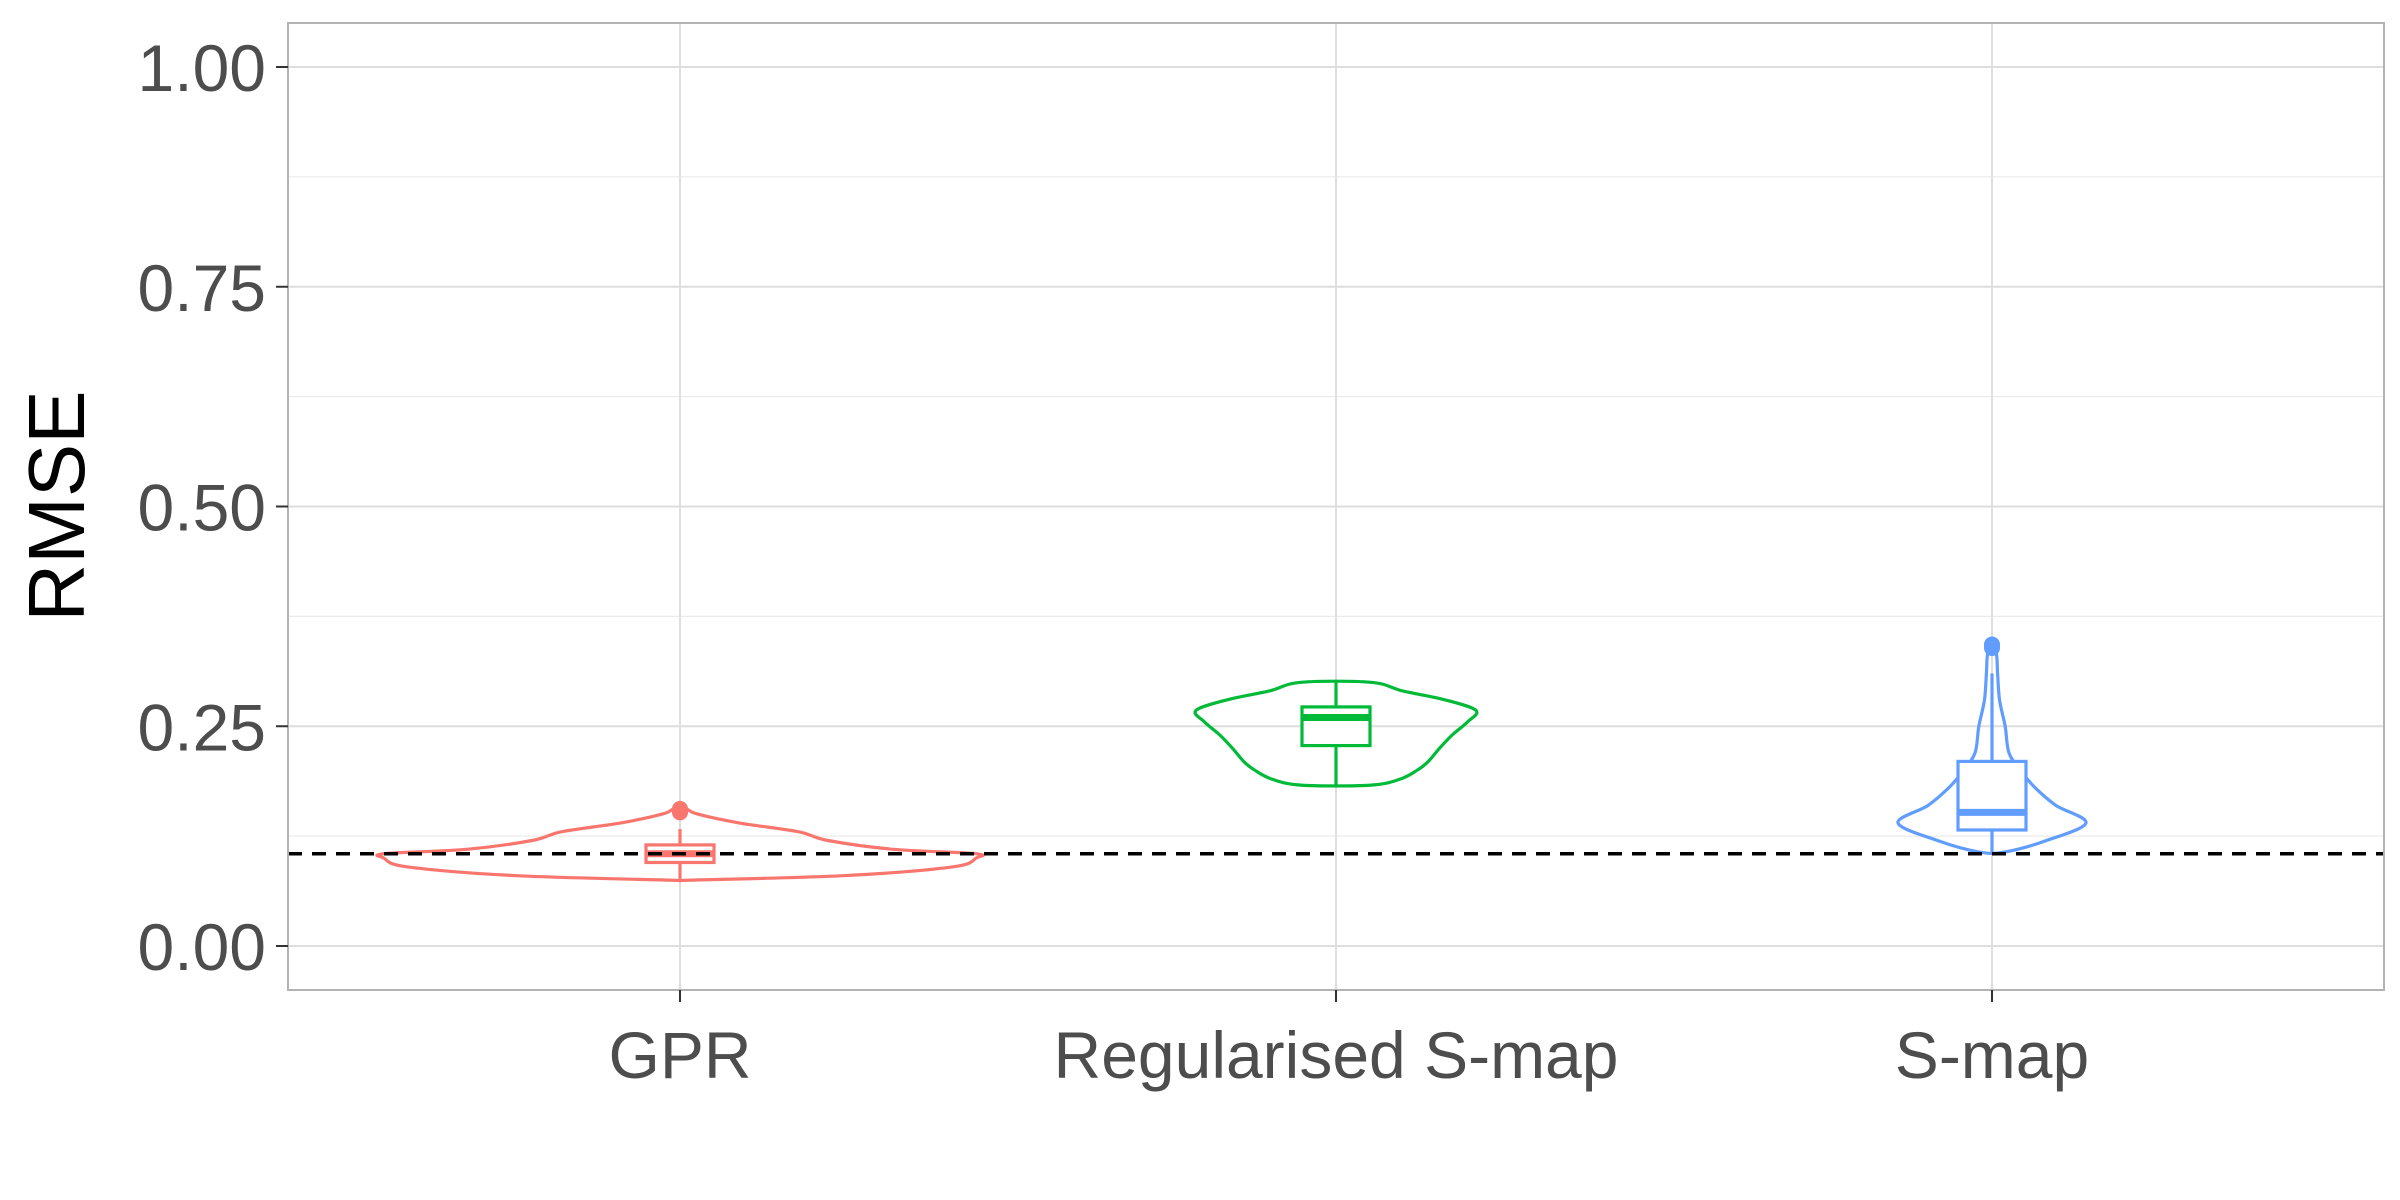  What do you see at coordinates (202, 68) in the screenshot?
I see `y-tick-label: 1.00` at bounding box center [202, 68].